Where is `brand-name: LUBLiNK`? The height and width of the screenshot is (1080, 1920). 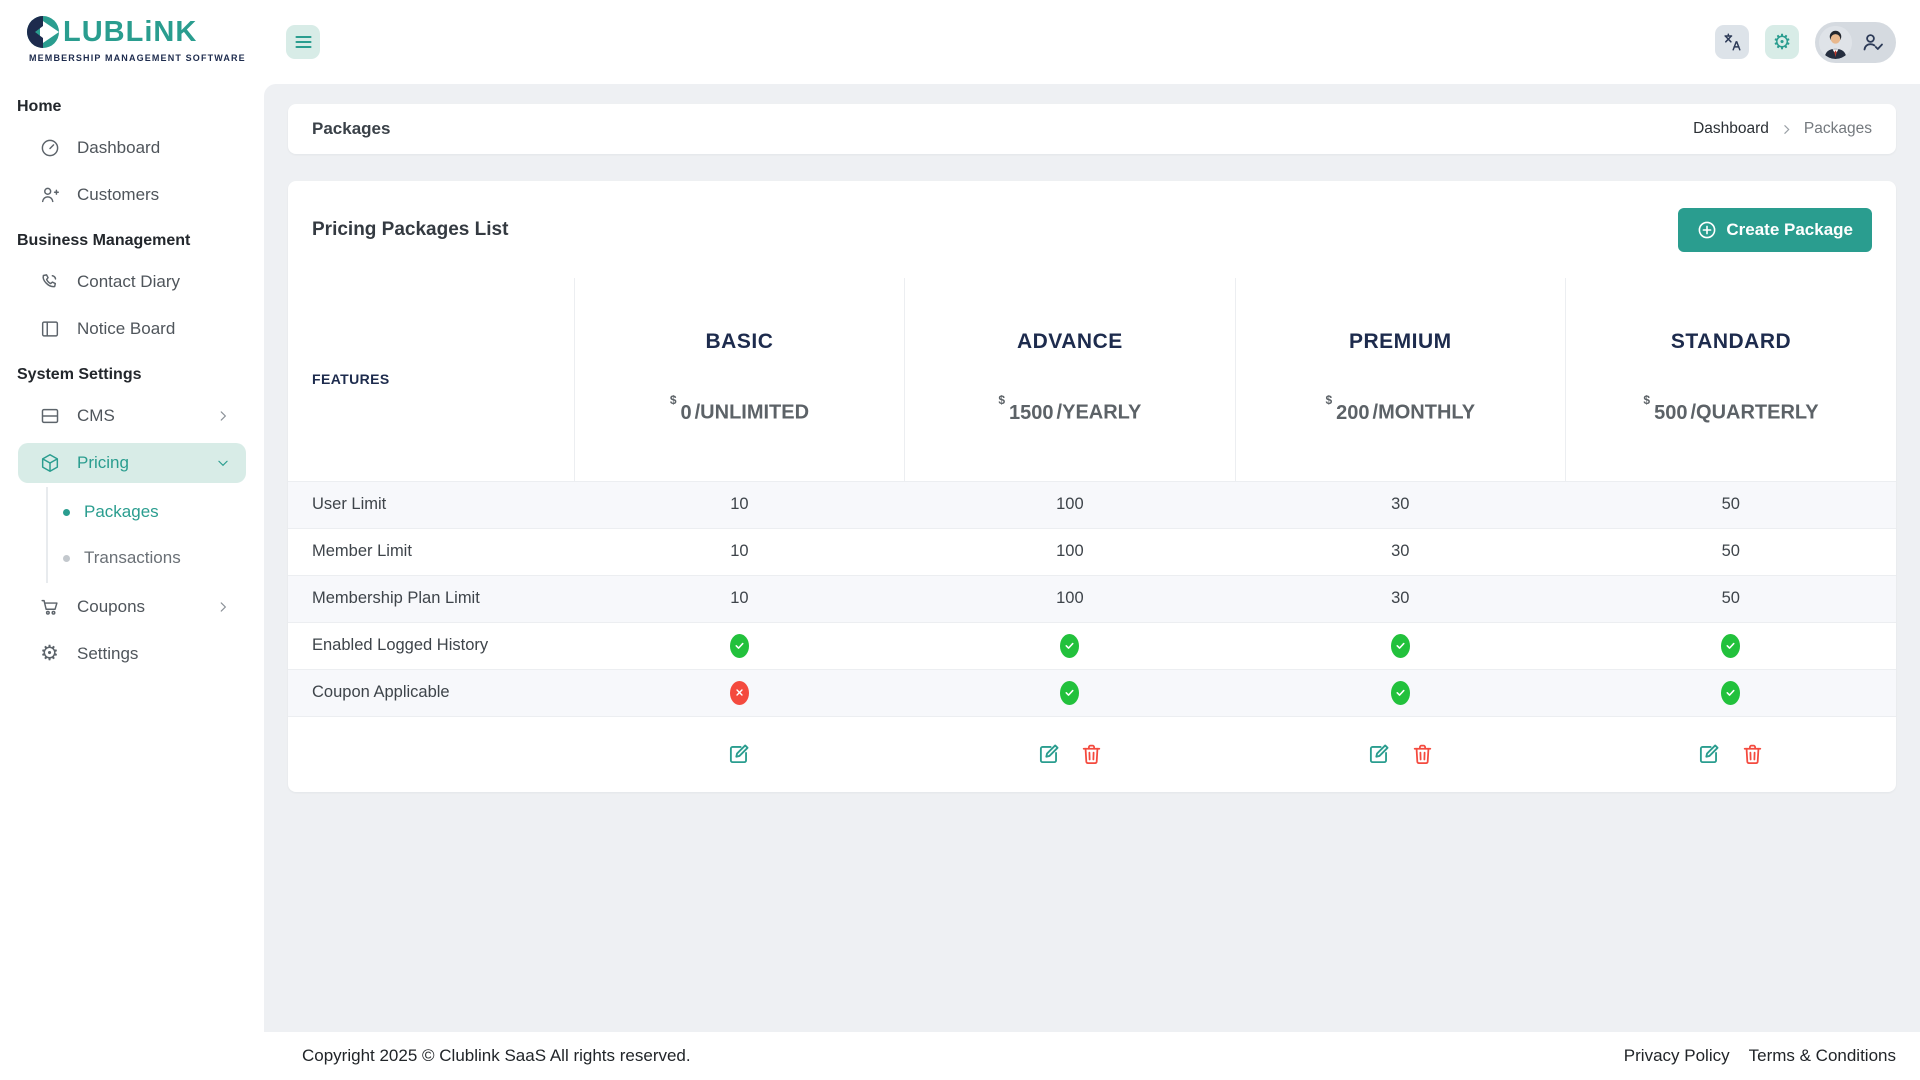
brand-name: LUBLiNK is located at coordinates (130, 31).